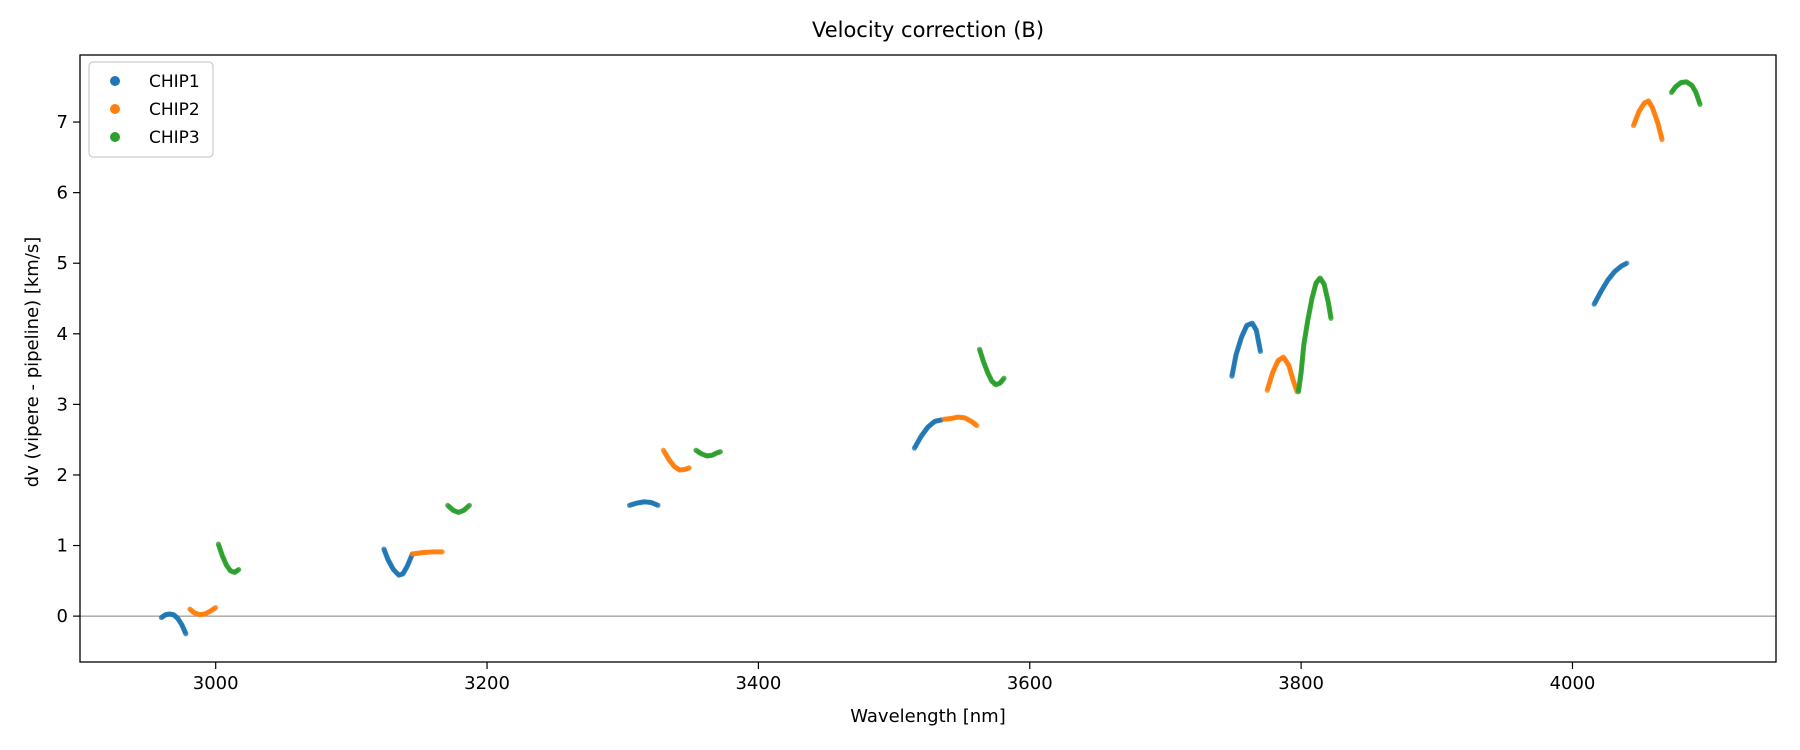 The image size is (1800, 750). Describe the element at coordinates (32, 362) in the screenshot. I see `y-axis-label: dv (vipere - pipeline) [km/s]` at that location.